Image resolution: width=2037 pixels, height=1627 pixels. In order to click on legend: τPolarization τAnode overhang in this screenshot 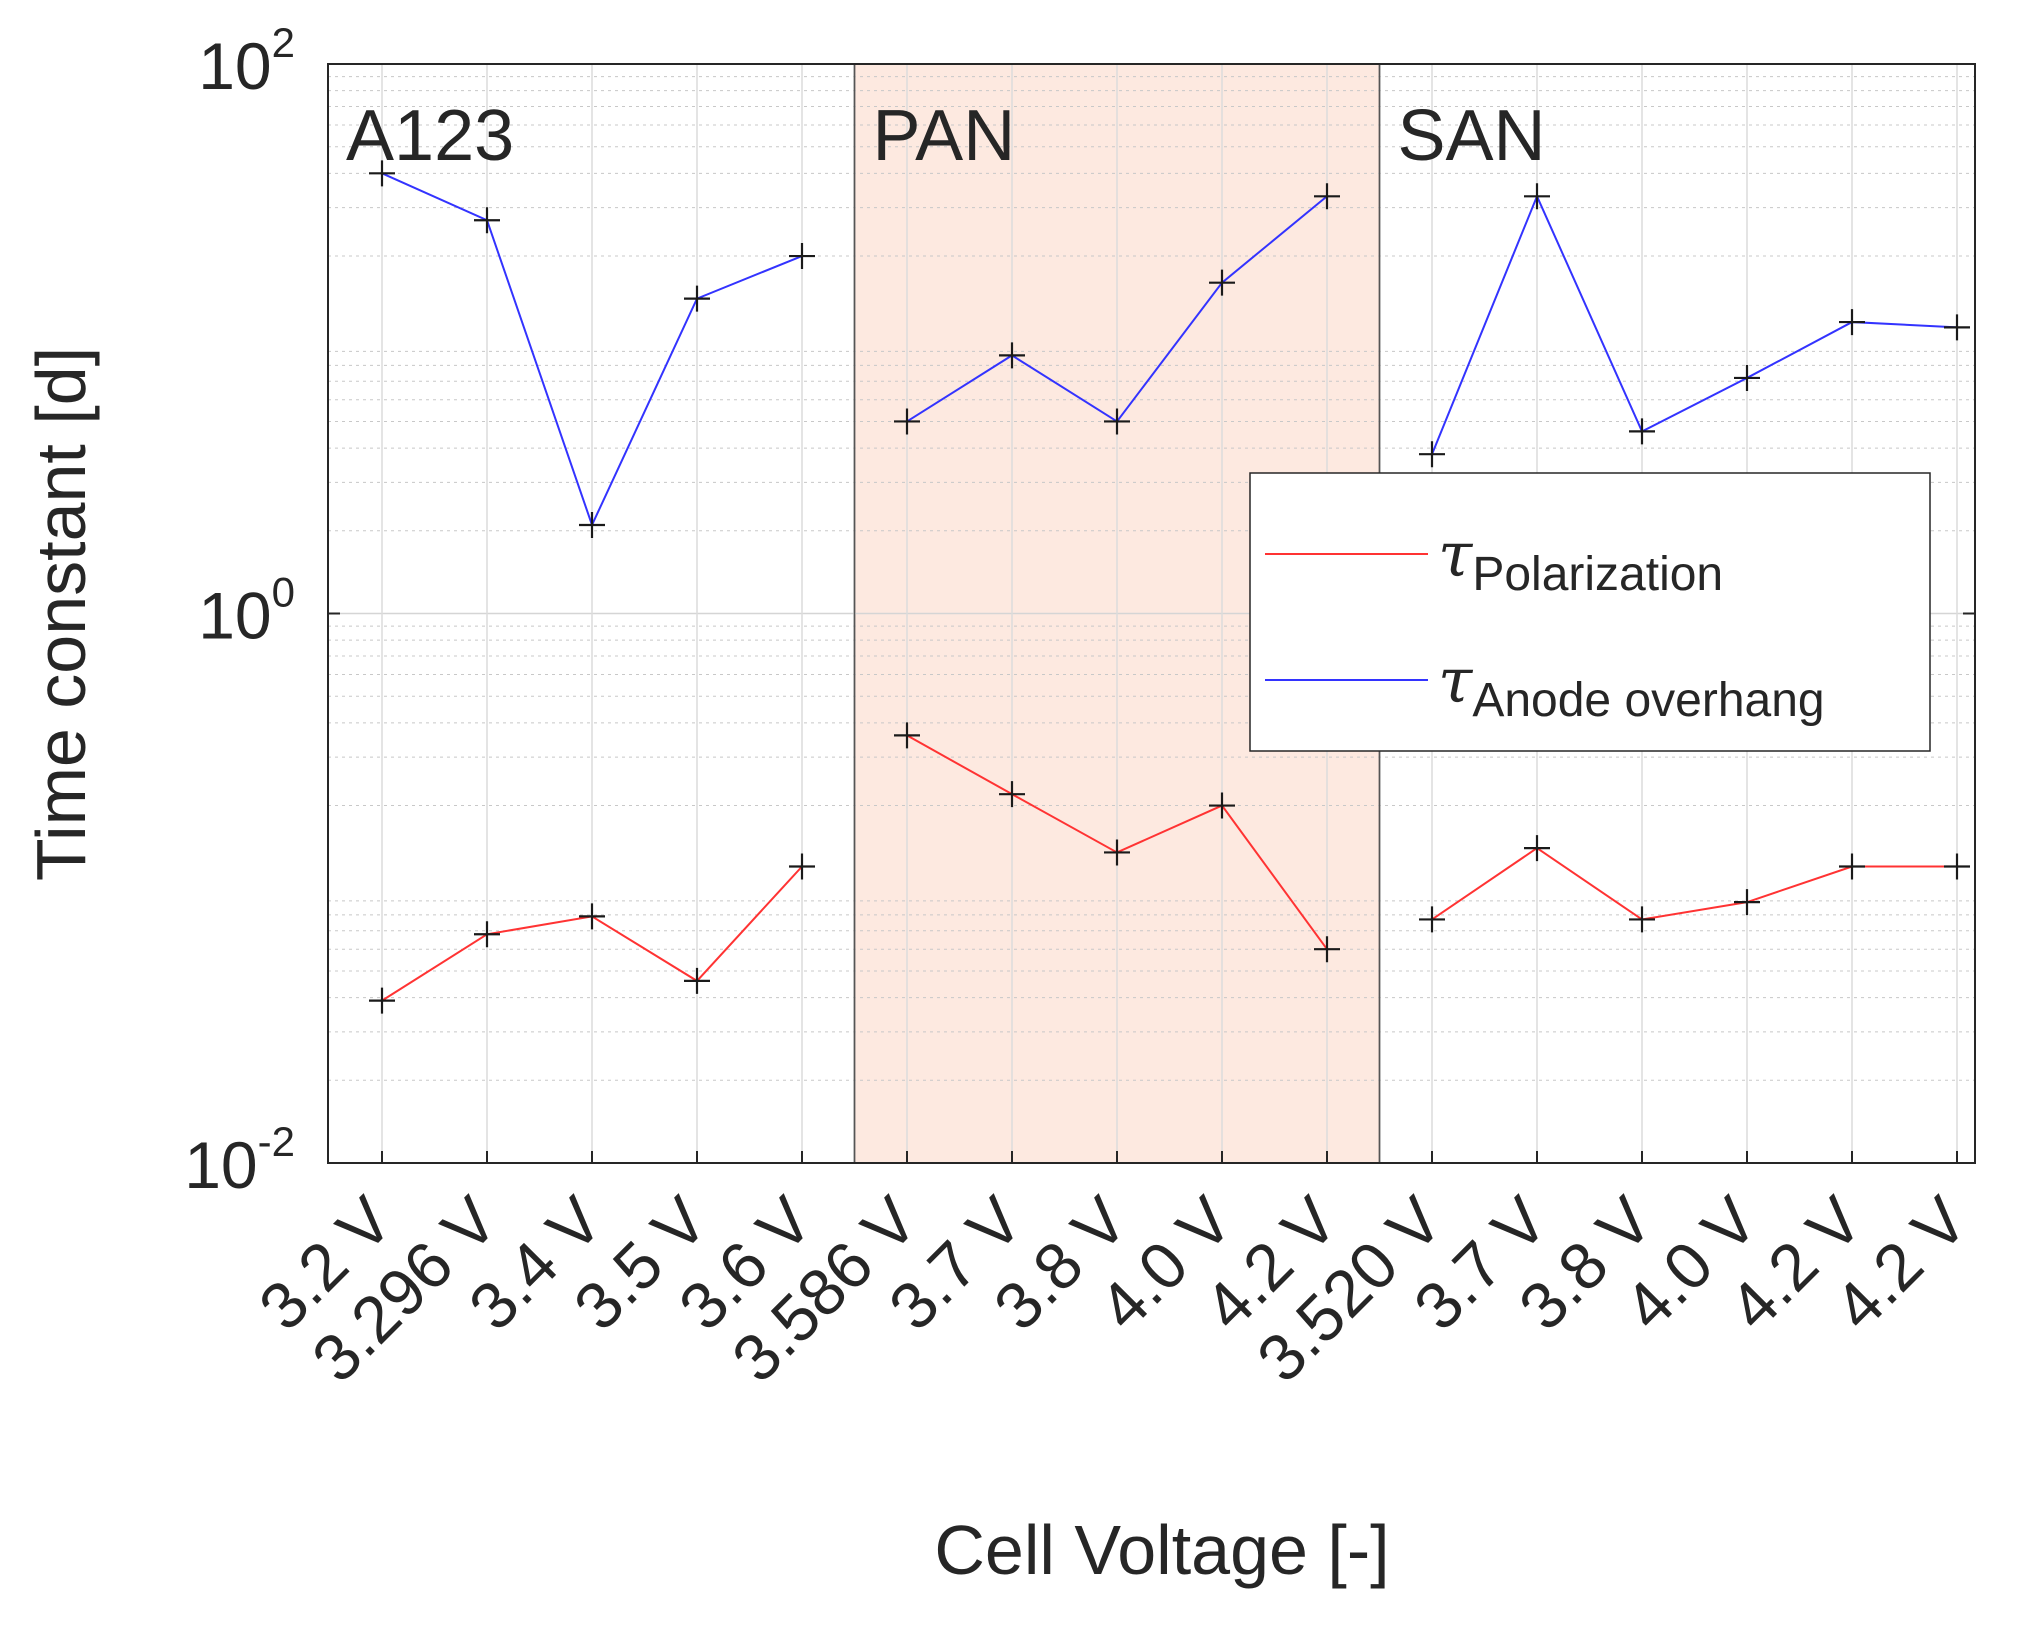, I will do `click(1590, 612)`.